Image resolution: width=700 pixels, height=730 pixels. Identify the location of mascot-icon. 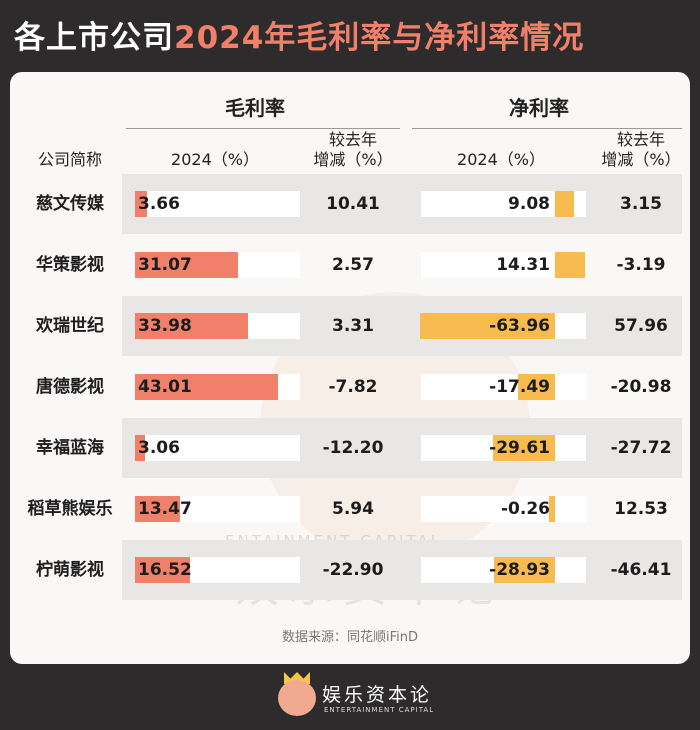
(297, 698).